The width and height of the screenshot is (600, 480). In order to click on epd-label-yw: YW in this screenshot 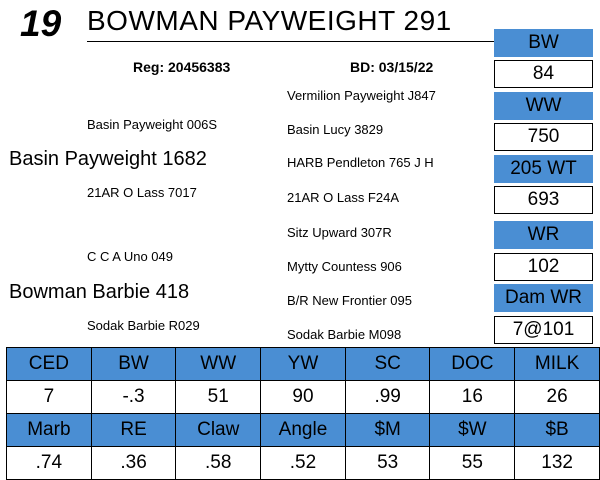, I will do `click(303, 364)`.